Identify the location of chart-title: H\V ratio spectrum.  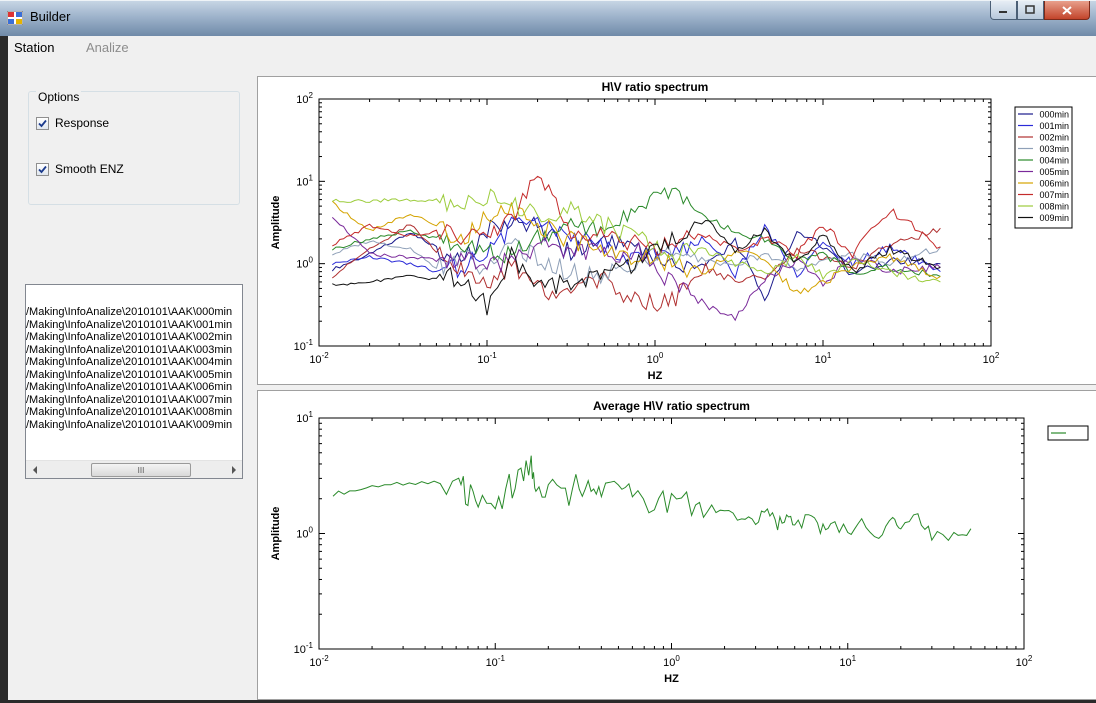
(655, 87).